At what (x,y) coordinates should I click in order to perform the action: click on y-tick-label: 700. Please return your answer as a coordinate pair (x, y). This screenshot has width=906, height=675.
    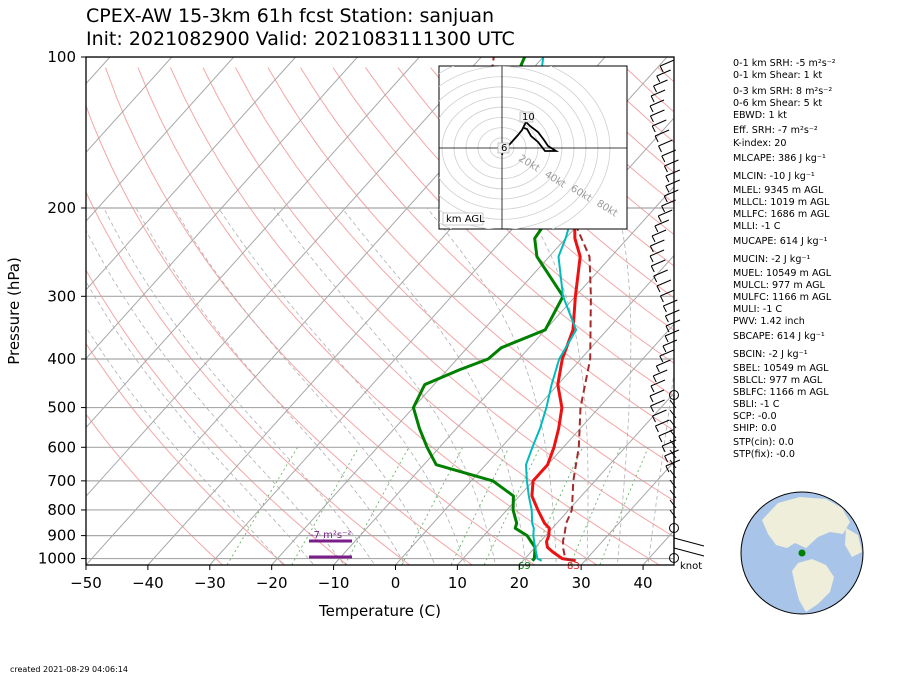
    Looking at the image, I should click on (61, 481).